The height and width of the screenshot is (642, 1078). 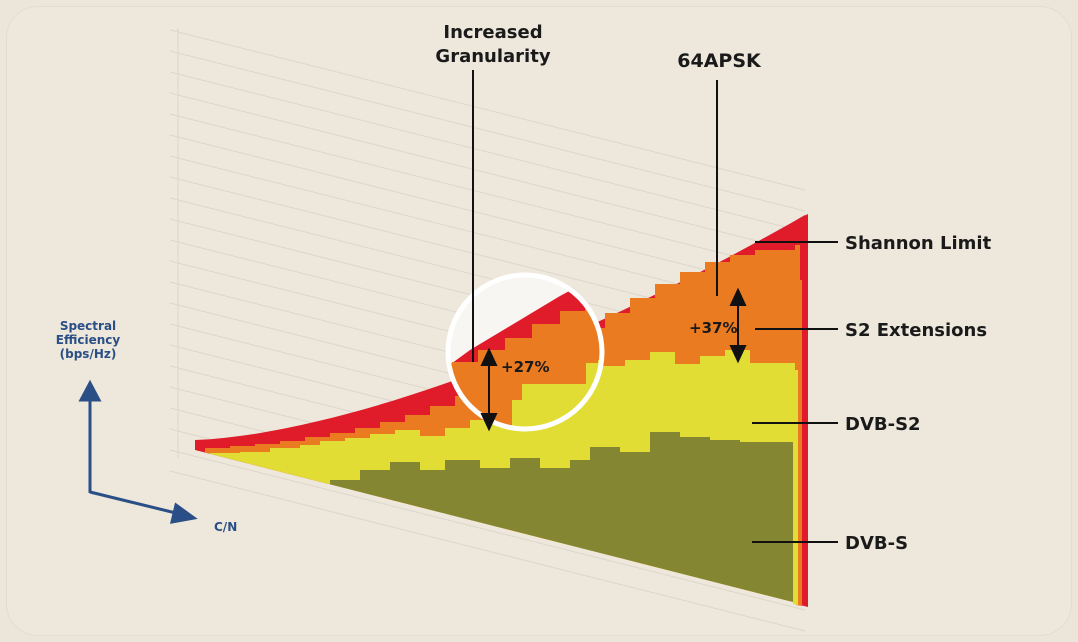 I want to click on shannon-limit-label: Shannon Limit, so click(x=918, y=243).